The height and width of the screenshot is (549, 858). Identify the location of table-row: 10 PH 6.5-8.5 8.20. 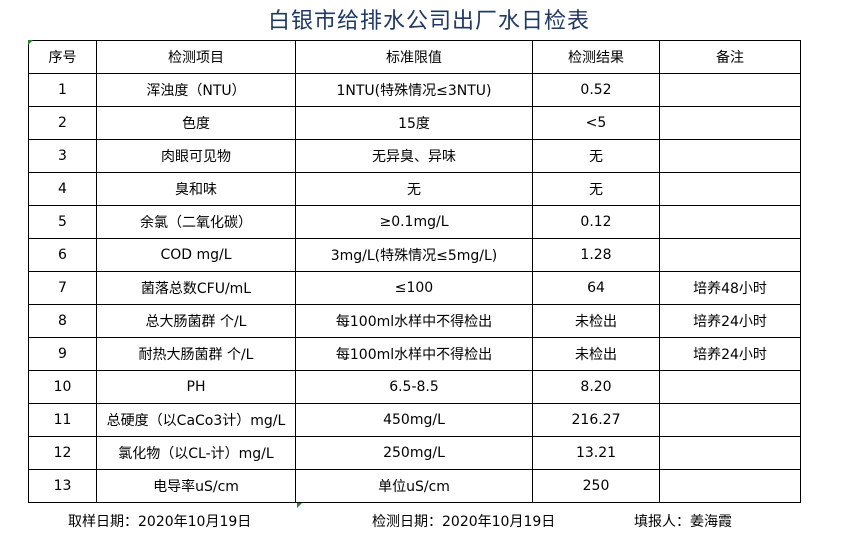
(414, 387).